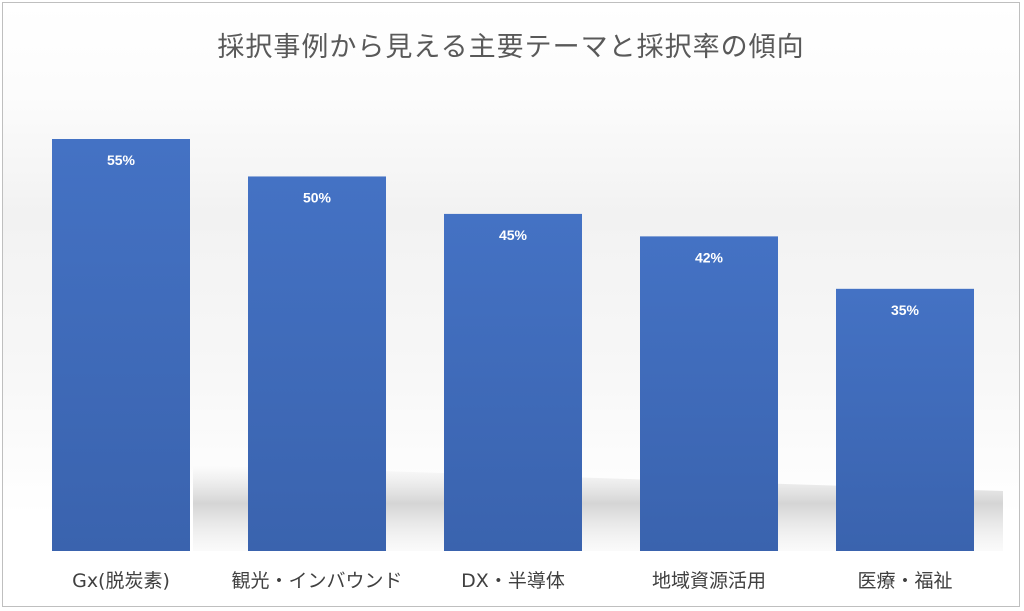 The width and height of the screenshot is (1024, 611). Describe the element at coordinates (513, 581) in the screenshot. I see `category-label-3: DX・半導体` at that location.